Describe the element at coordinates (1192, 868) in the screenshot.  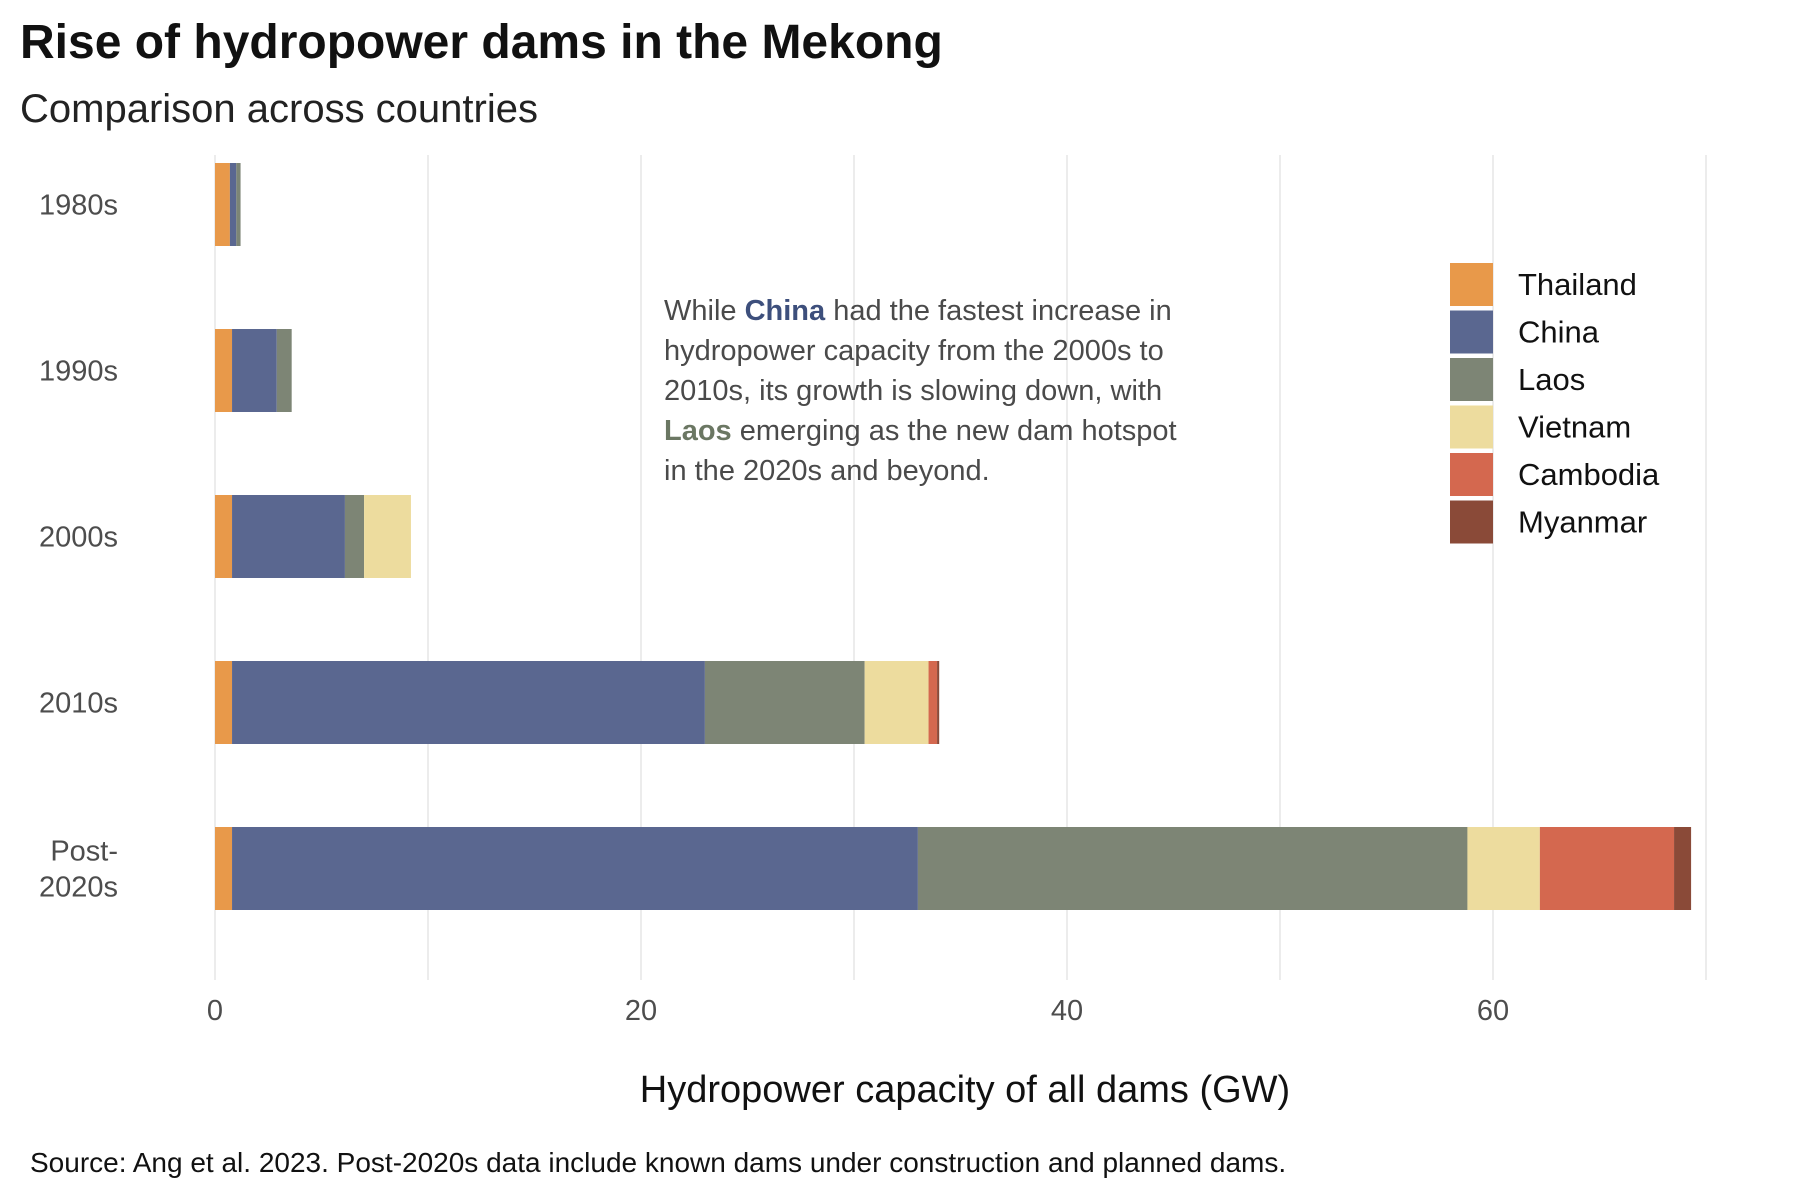
I see `bar-laos-post2020s` at that location.